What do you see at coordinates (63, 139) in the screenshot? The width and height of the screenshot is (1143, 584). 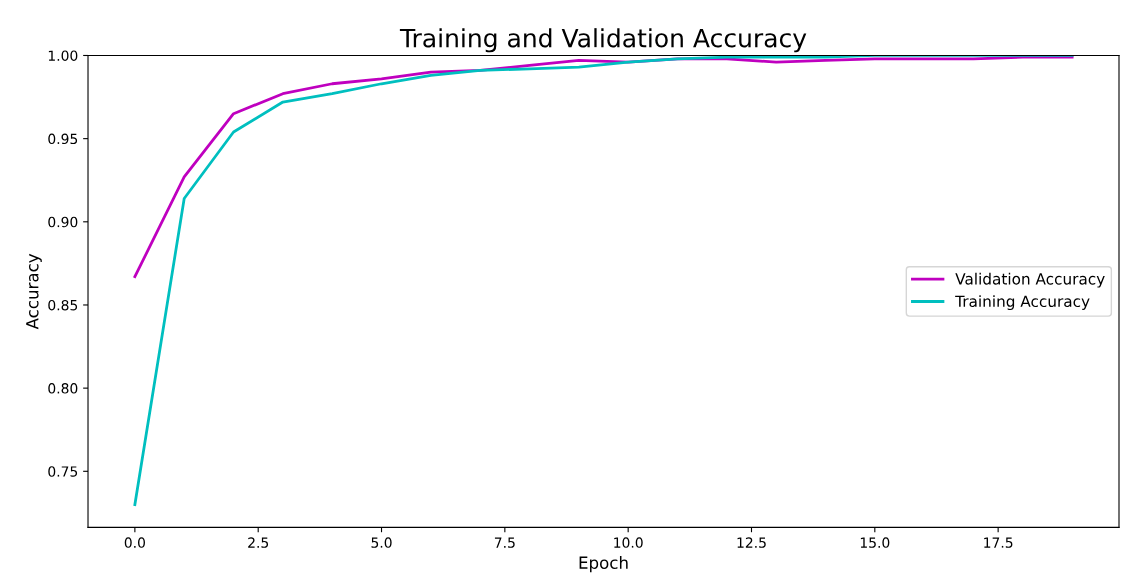 I see `y-tick-label: 0.95` at bounding box center [63, 139].